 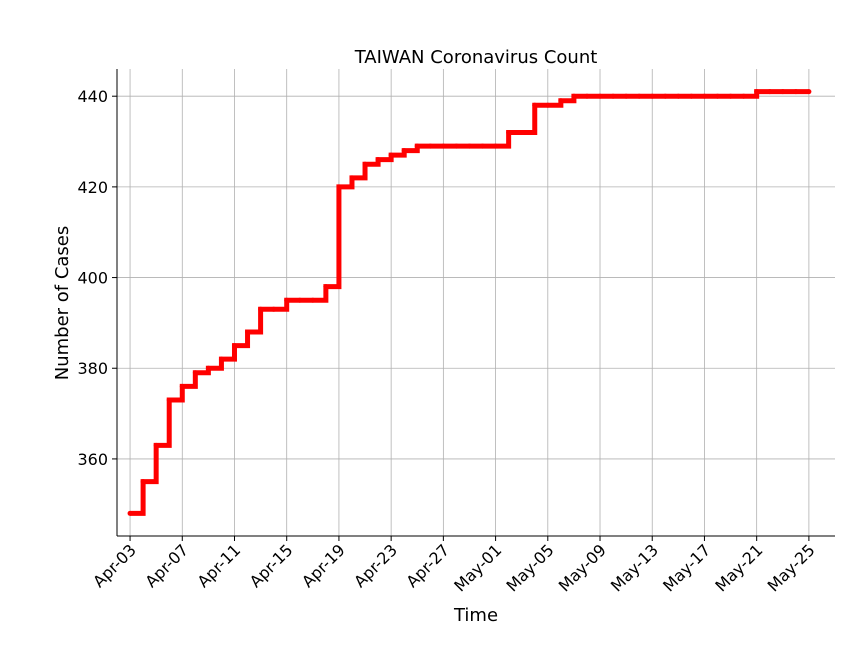 What do you see at coordinates (92, 368) in the screenshot?
I see `y-tick-label: 380` at bounding box center [92, 368].